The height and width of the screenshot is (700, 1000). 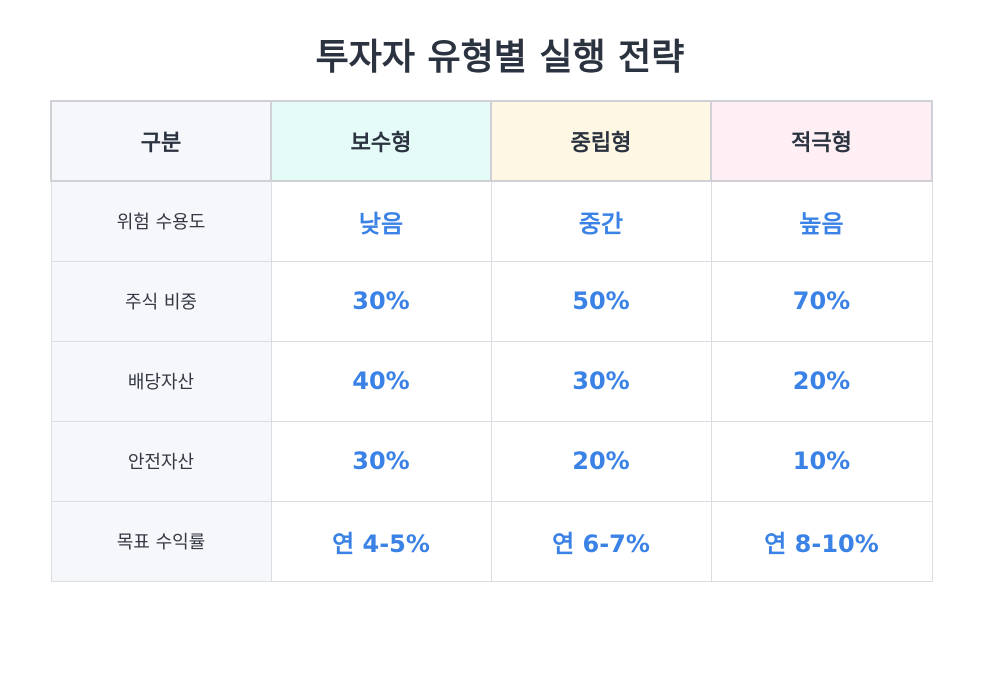 I want to click on header-aggressive: 적극형, so click(x=821, y=141).